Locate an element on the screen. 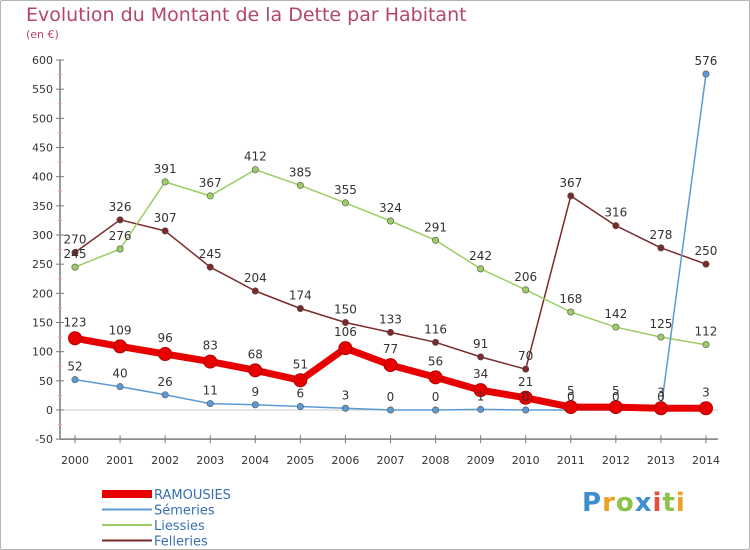 The image size is (750, 550). data-label: 125 is located at coordinates (660, 324).